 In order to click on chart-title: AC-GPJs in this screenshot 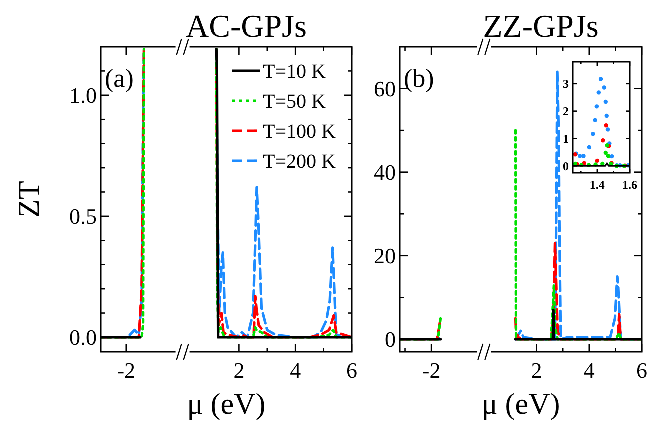, I will do `click(246, 26)`.